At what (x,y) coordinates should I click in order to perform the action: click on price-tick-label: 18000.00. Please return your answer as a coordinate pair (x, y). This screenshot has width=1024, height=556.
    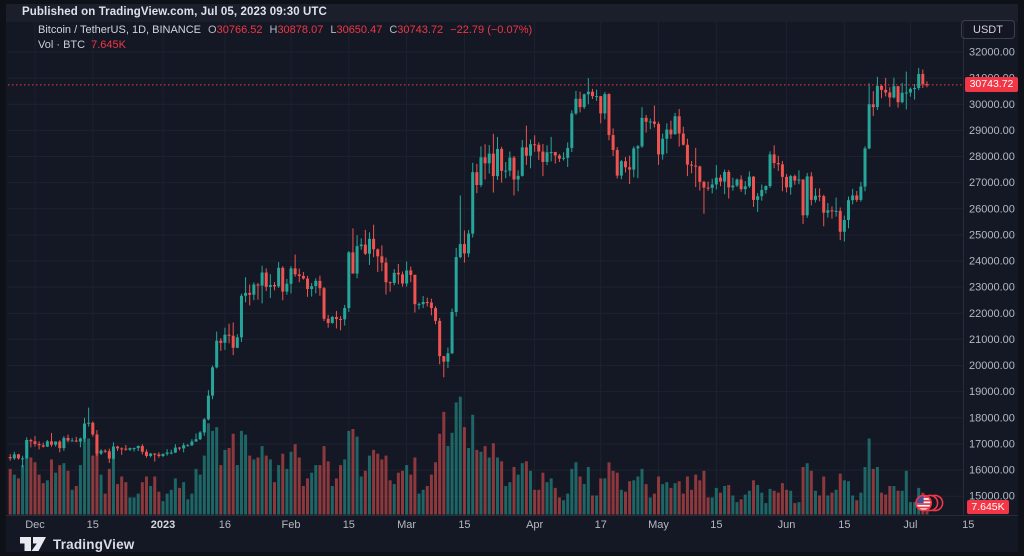
    Looking at the image, I should click on (992, 418).